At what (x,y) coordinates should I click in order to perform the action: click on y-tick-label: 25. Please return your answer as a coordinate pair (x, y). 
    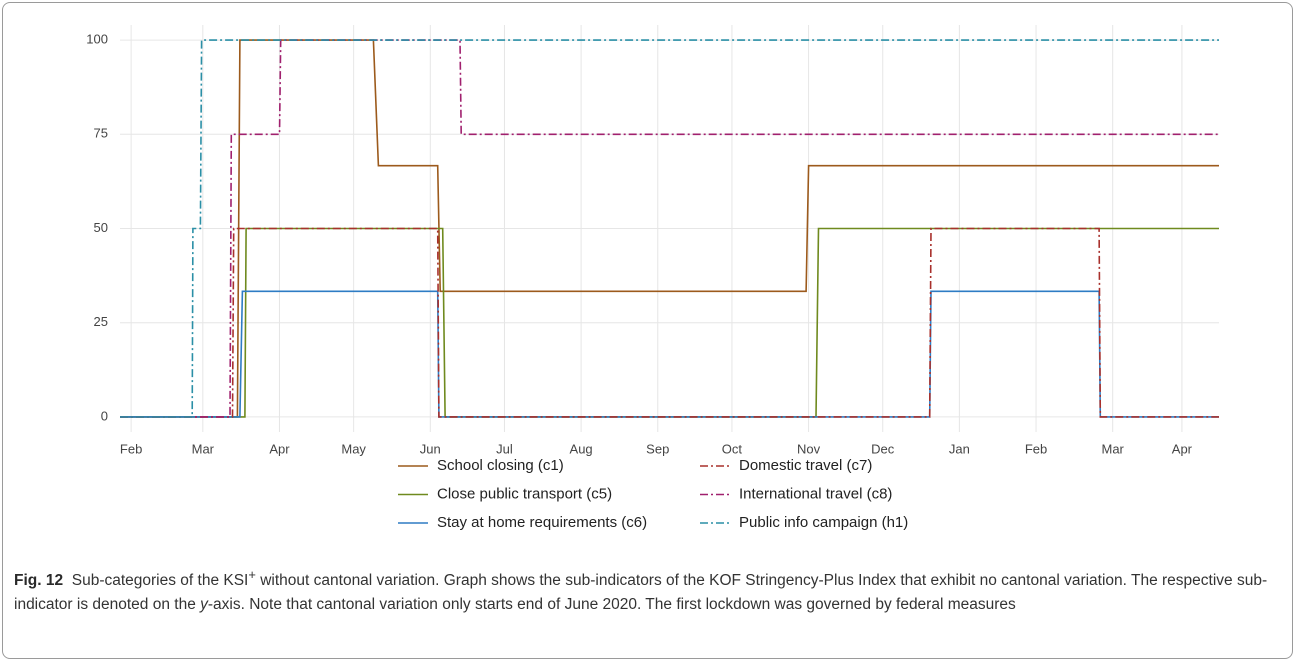
    Looking at the image, I should click on (101, 321).